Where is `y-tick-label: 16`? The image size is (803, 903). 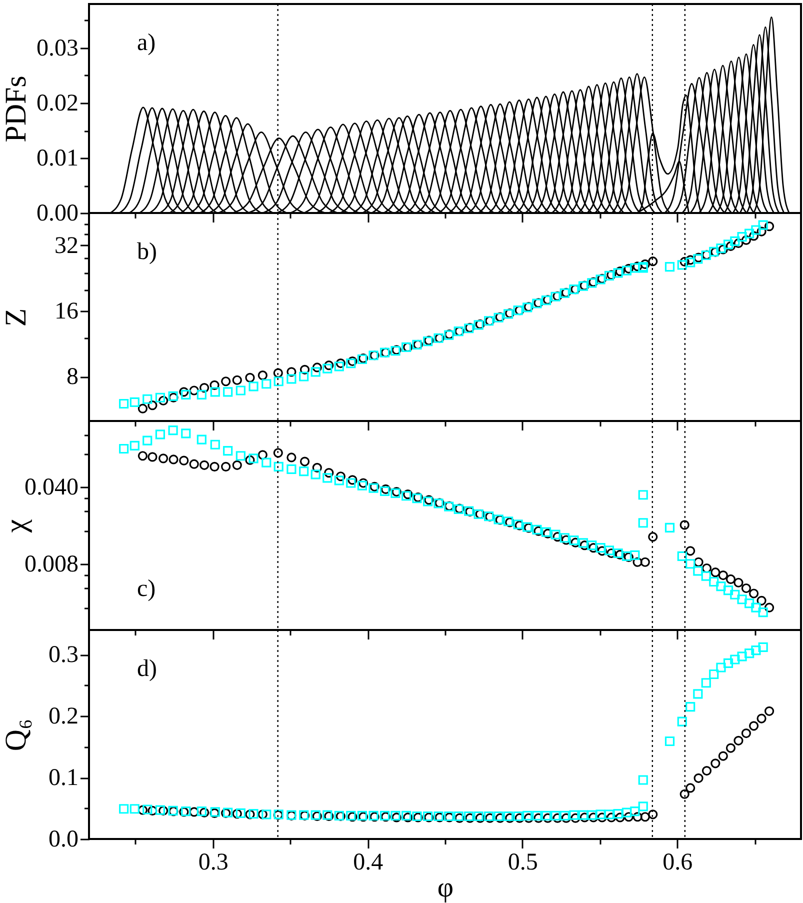
y-tick-label: 16 is located at coordinates (66, 311).